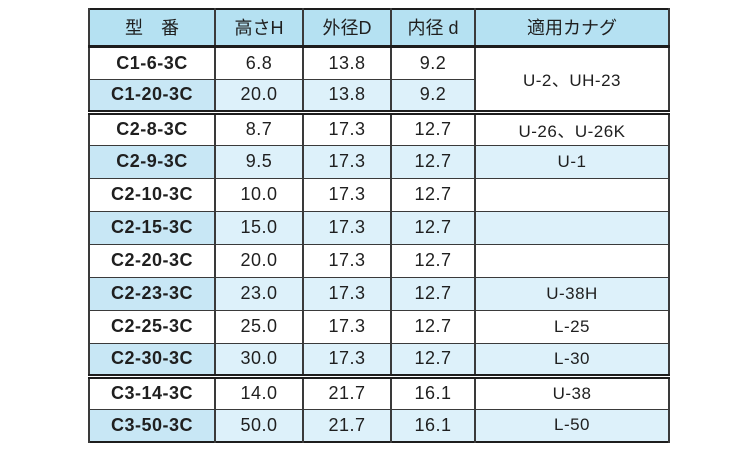 This screenshot has width=750, height=450. I want to click on header-outer-d: 外径D, so click(347, 28).